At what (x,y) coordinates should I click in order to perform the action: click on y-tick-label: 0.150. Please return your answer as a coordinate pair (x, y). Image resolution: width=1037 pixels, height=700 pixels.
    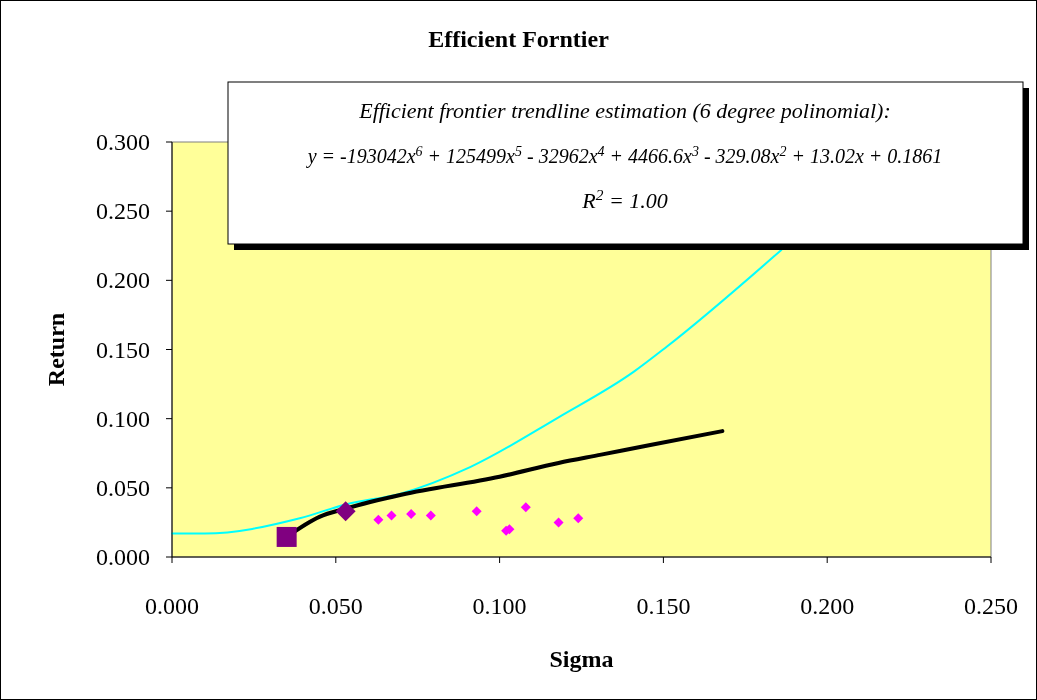
    Looking at the image, I should click on (123, 349).